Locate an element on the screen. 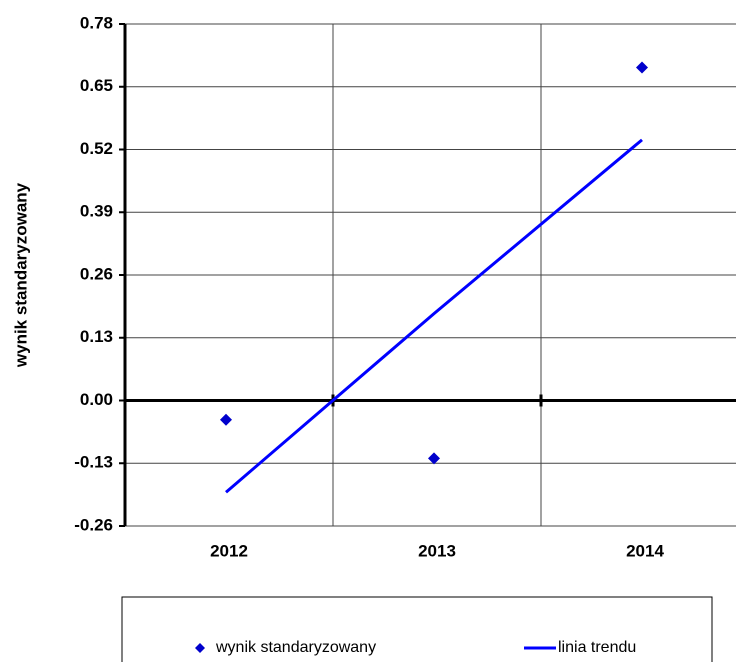  y-tick-label: 0.65 is located at coordinates (96, 85).